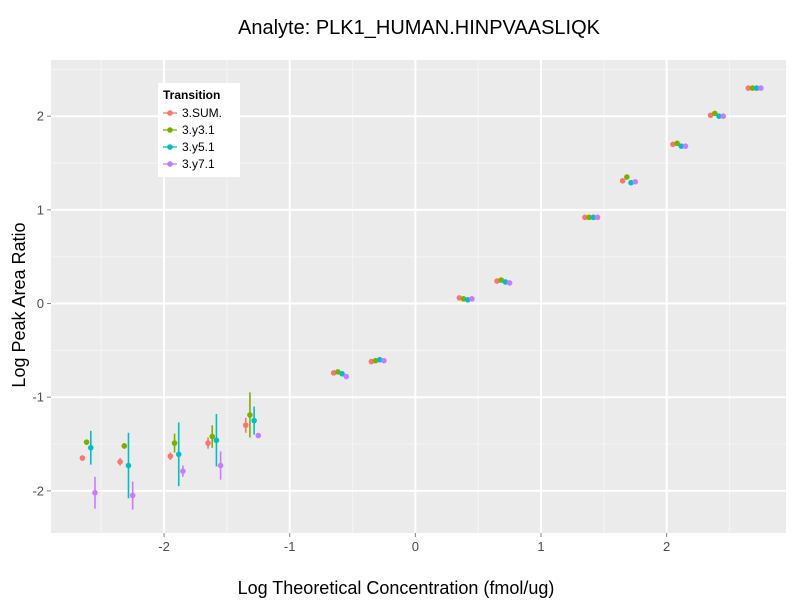 This screenshot has height=600, width=800. I want to click on legend-title: Transition, so click(191, 95).